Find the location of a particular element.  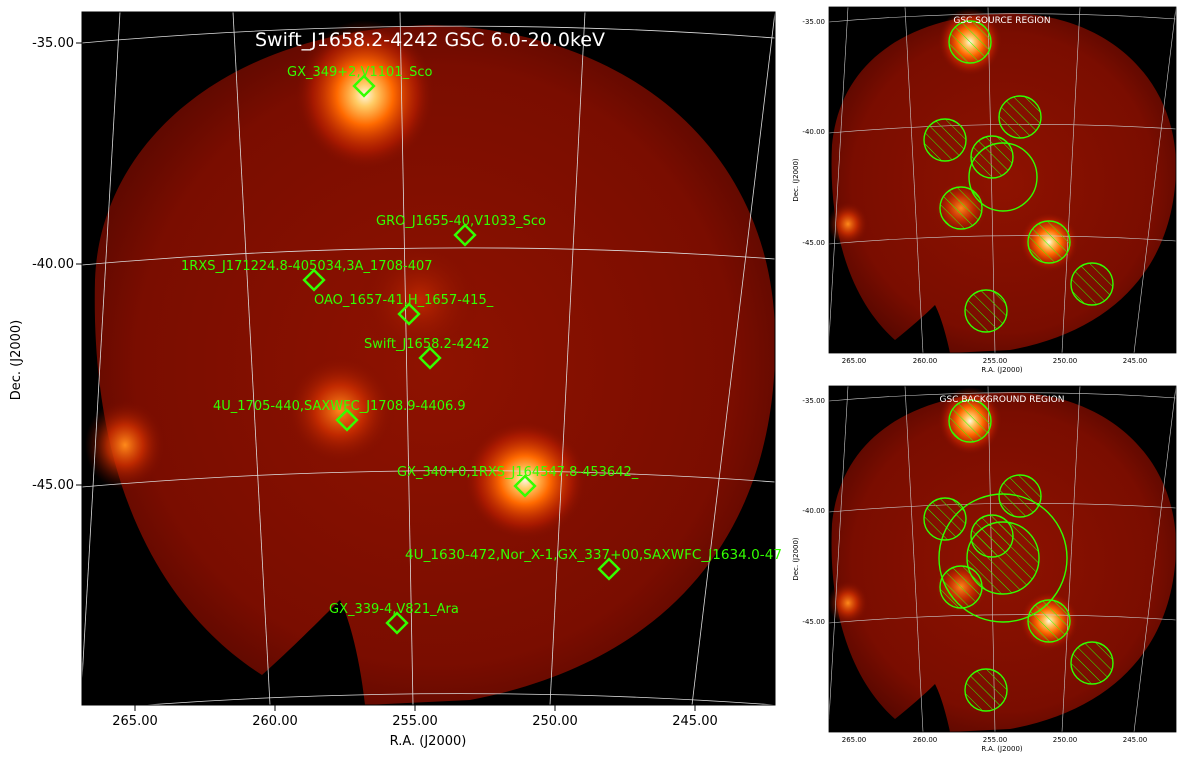

panel-title: GSC SOURCE REGION is located at coordinates (1001, 21).